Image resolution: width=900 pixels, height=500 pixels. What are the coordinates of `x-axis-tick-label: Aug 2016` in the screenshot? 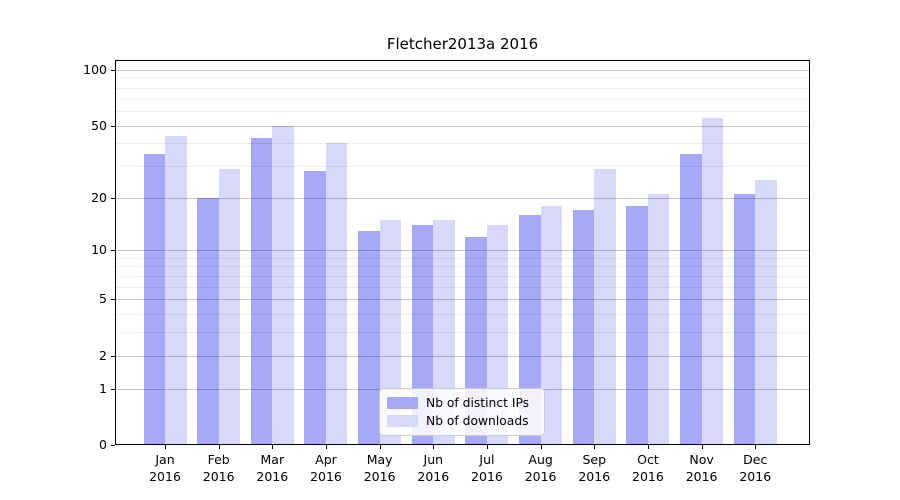 It's located at (540, 468).